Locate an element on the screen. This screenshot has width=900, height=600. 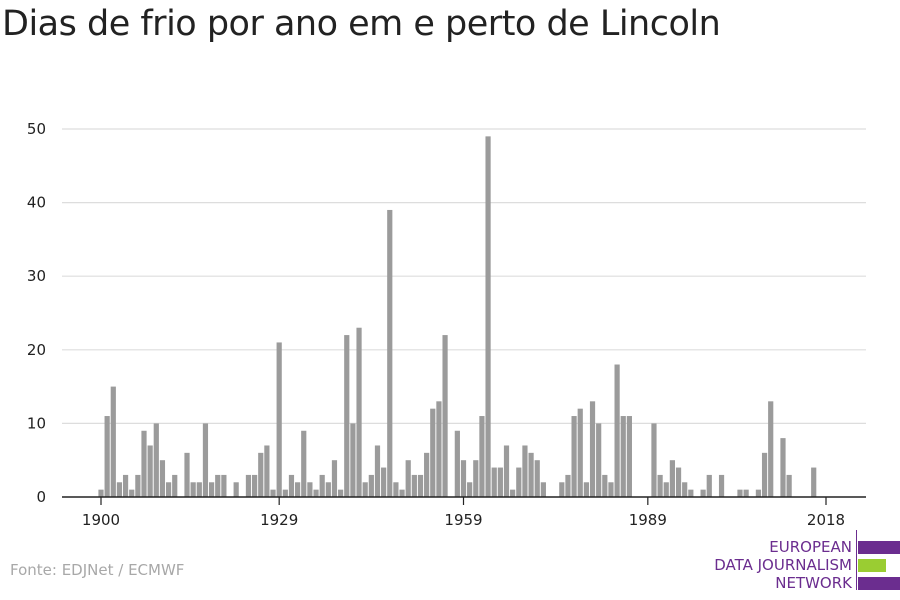
source-note: Fonte: EDJNet / ECMWF is located at coordinates (97, 570).